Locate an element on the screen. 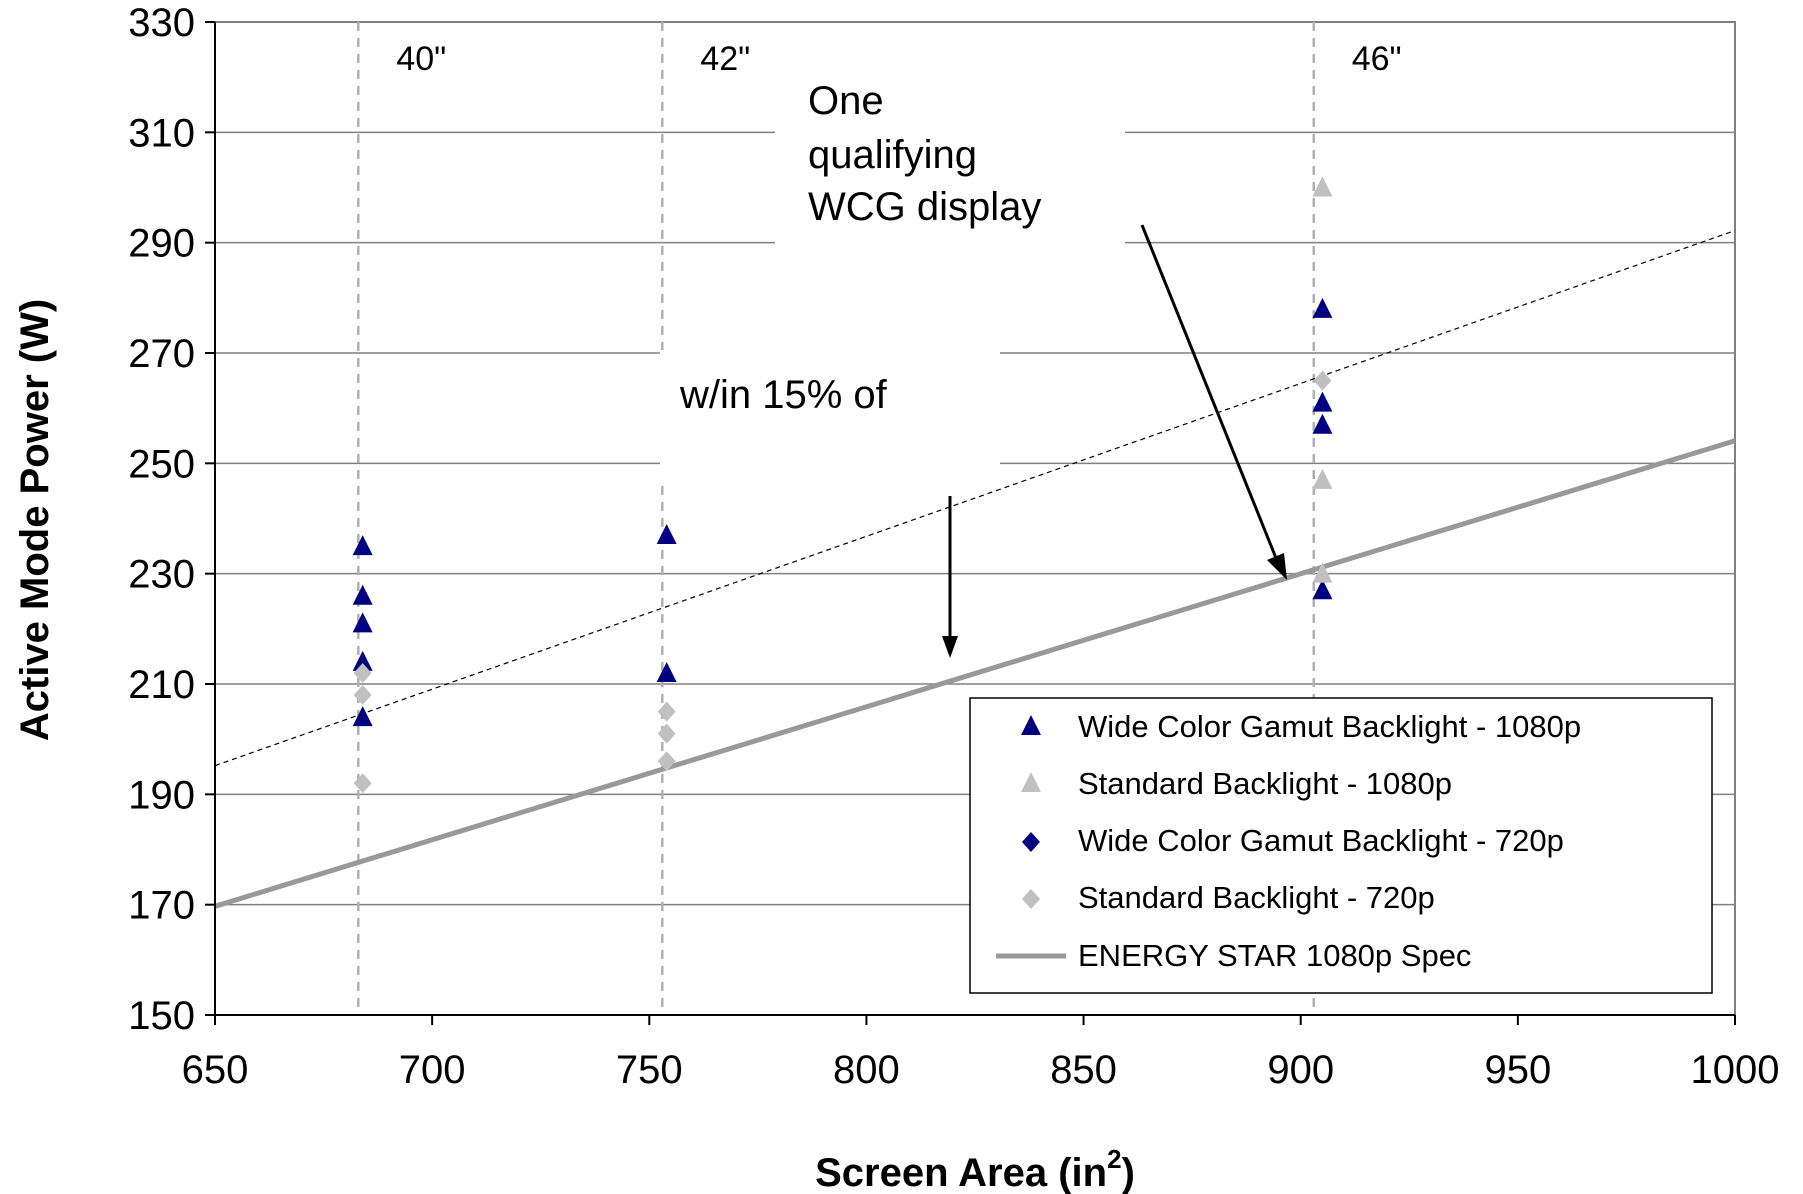 This screenshot has width=1803, height=1194. y-tick-label: 210 is located at coordinates (161, 685).